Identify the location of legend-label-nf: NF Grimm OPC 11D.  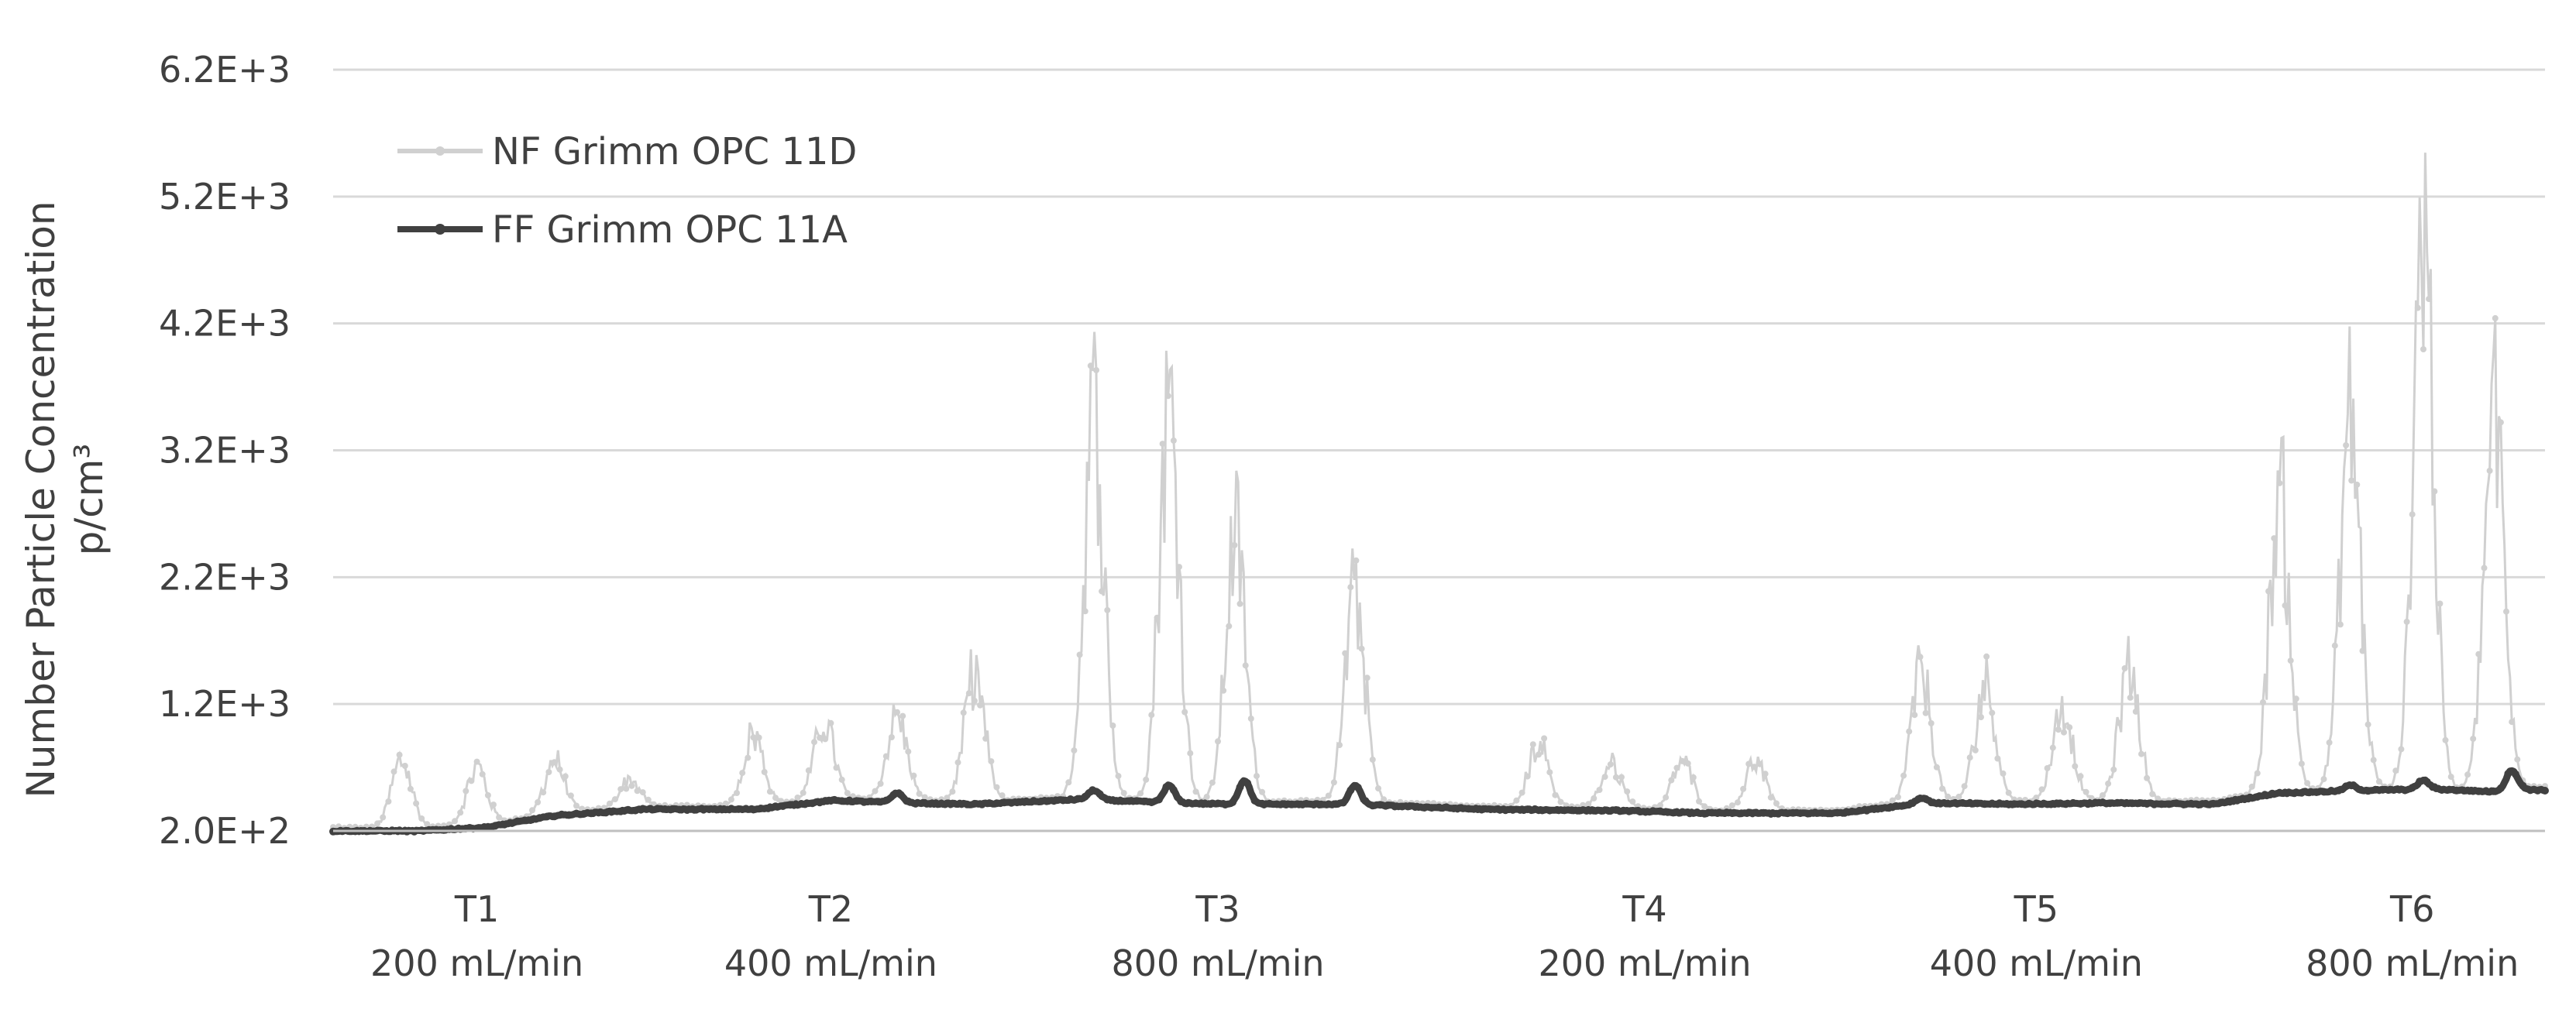
(674, 151).